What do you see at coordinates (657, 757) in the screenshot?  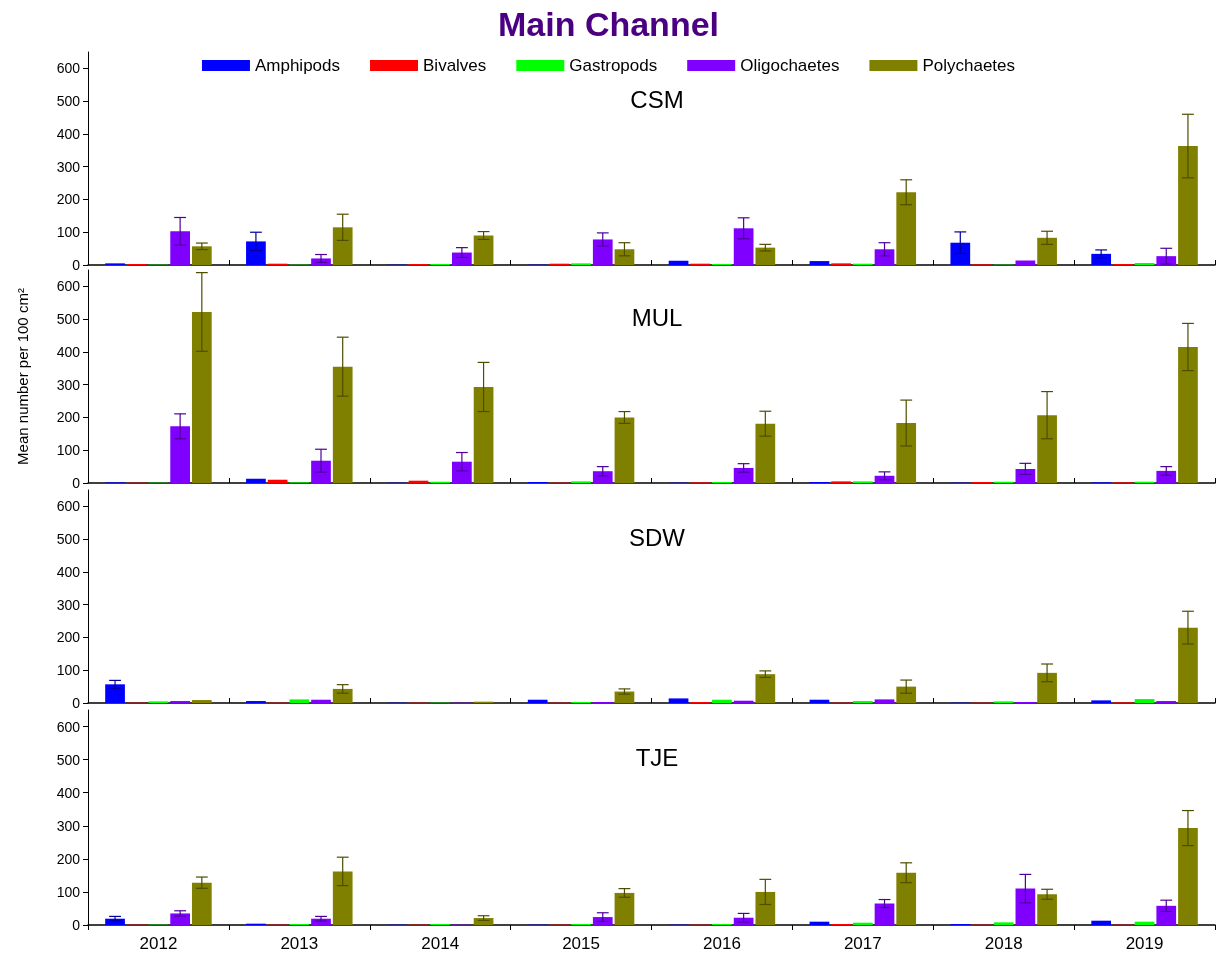 I see `text: TJE` at bounding box center [657, 757].